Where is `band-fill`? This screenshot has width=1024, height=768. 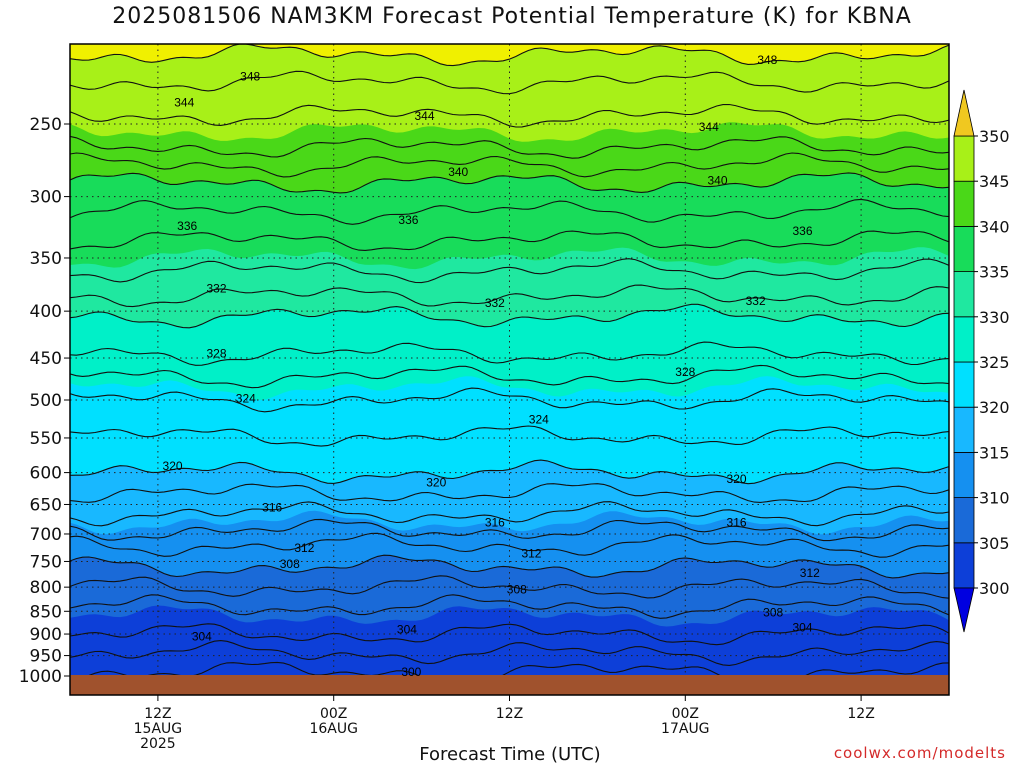
band-fill is located at coordinates (509, 93).